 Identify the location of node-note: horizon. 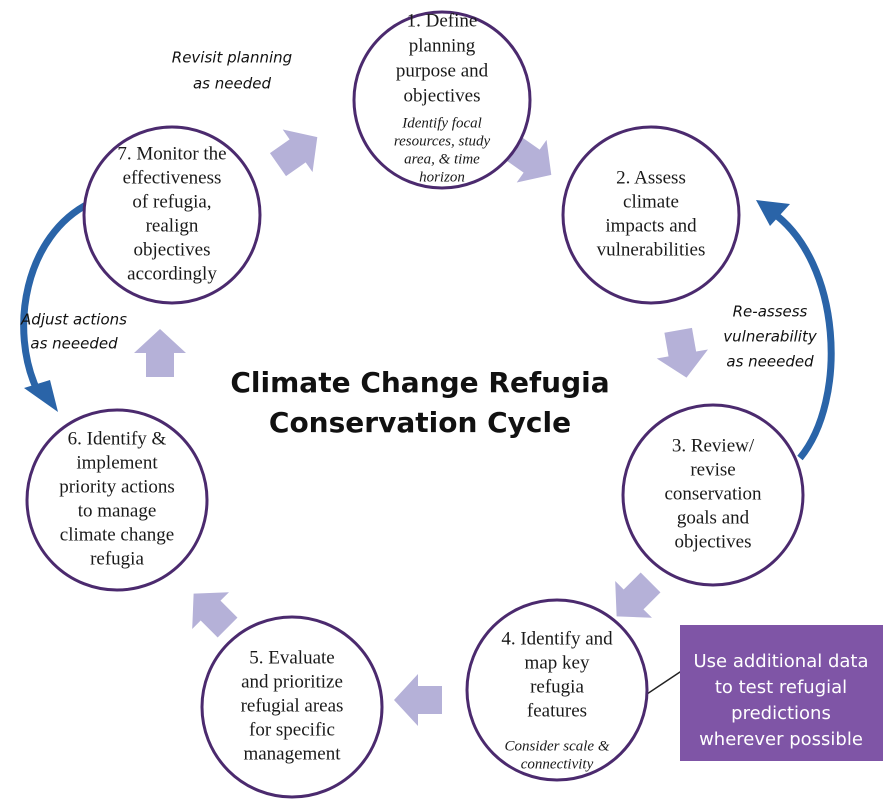
(442, 177).